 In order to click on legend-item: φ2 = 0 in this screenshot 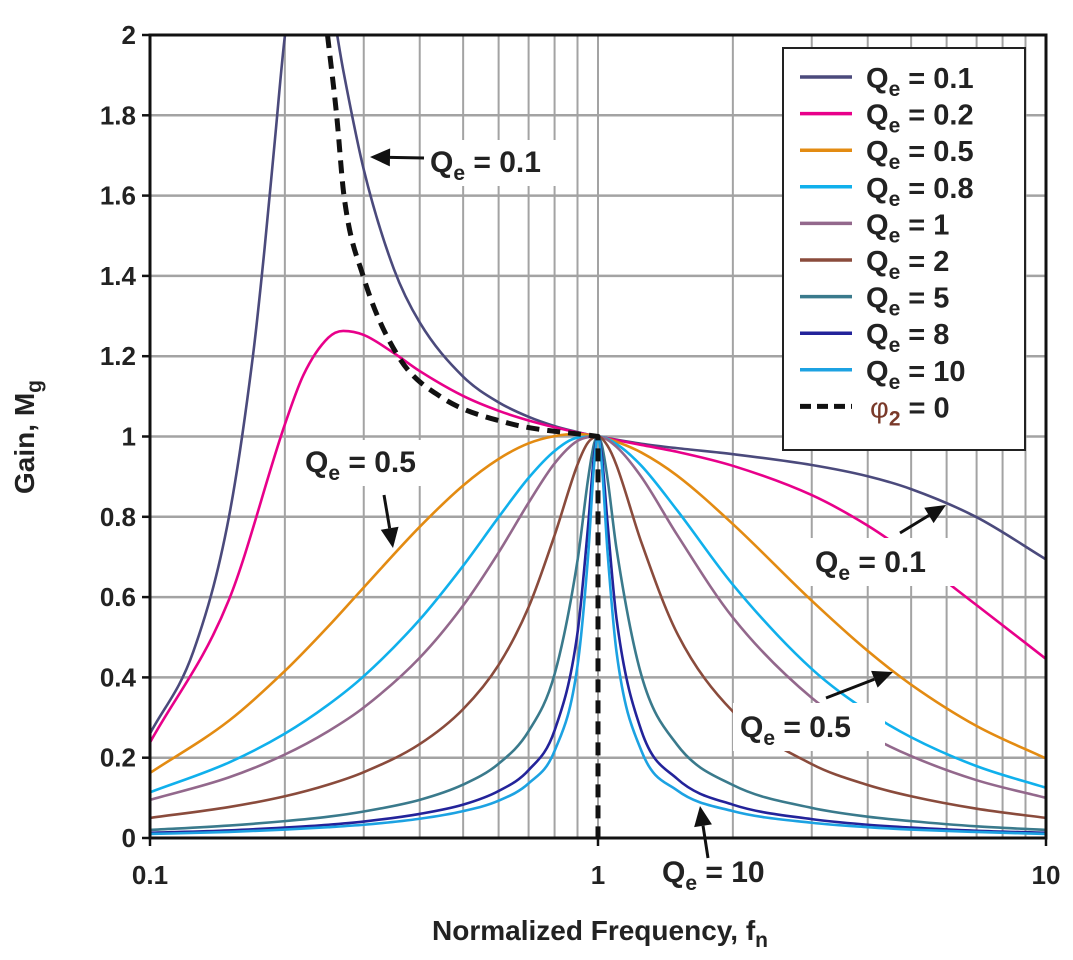, I will do `click(875, 411)`.